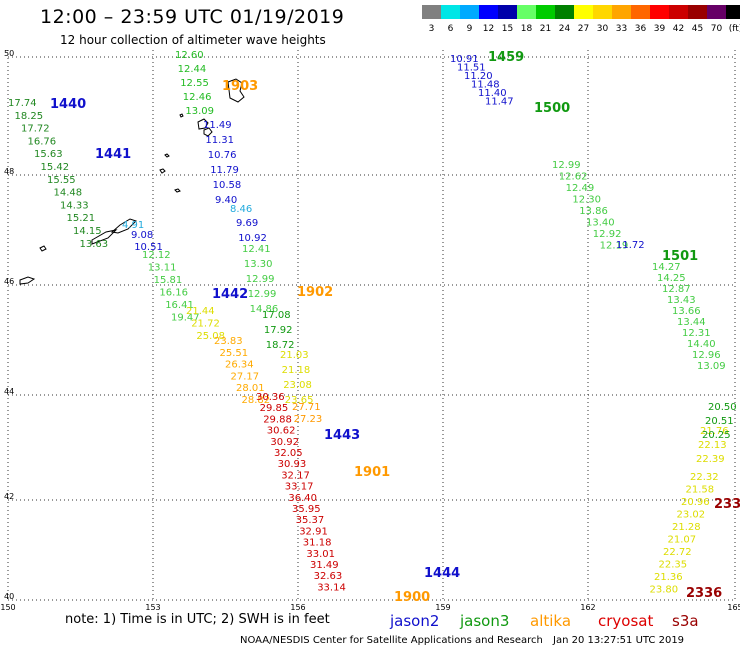  What do you see at coordinates (551, 621) in the screenshot?
I see `legend-altika: altika` at bounding box center [551, 621].